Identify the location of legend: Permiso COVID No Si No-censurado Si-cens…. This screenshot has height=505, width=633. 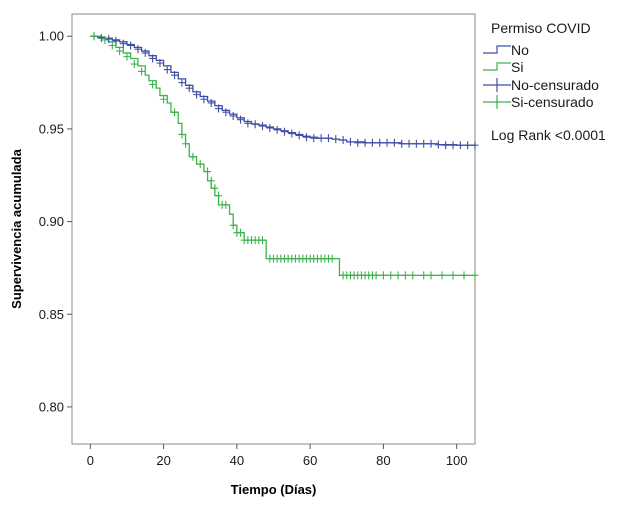
(544, 81).